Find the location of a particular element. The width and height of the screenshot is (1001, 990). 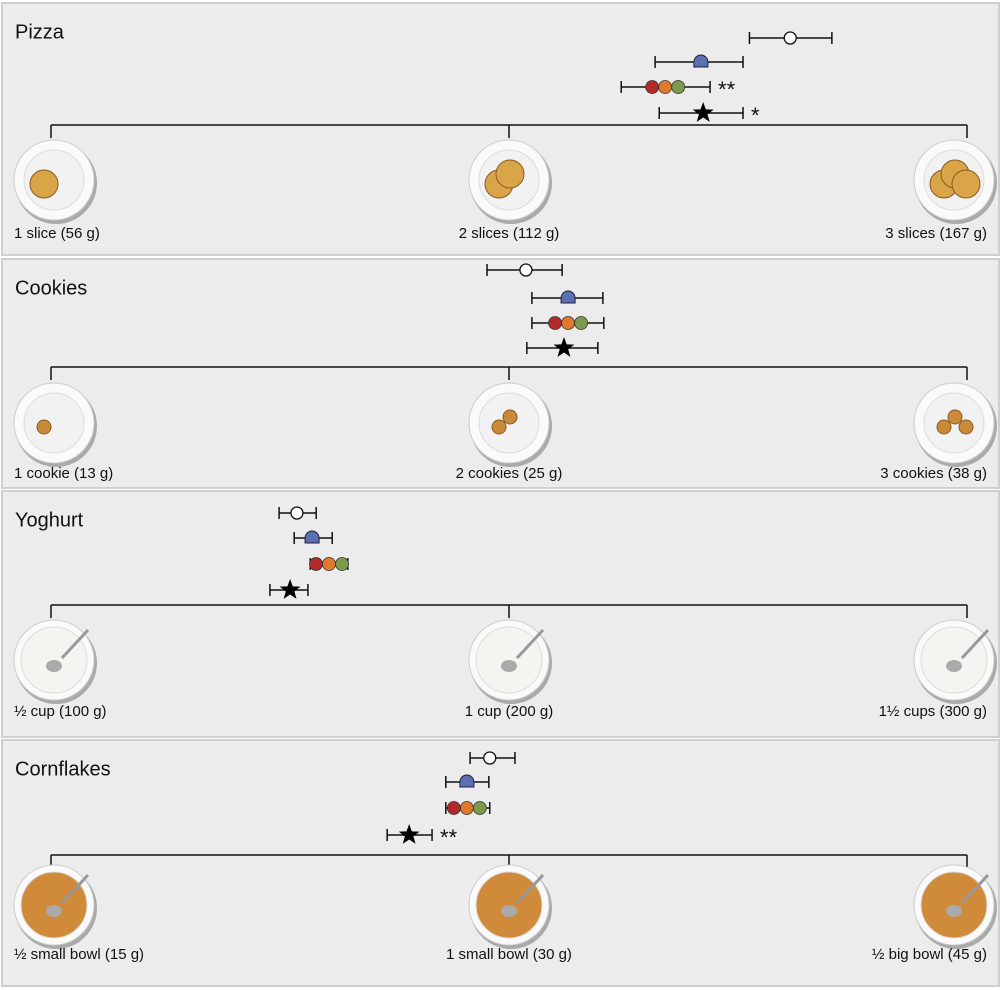

x-tick-label: ½ cup (100 g) is located at coordinates (60, 711).